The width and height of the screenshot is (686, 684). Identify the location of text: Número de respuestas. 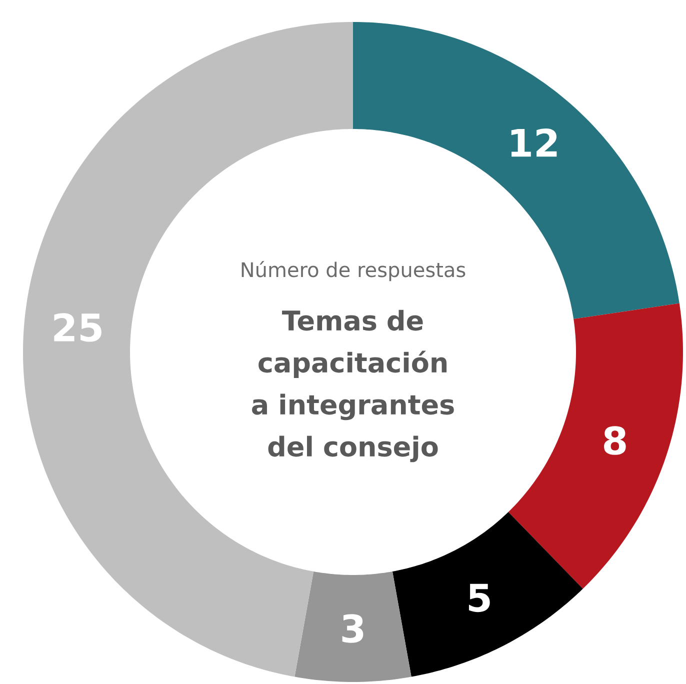
(354, 271).